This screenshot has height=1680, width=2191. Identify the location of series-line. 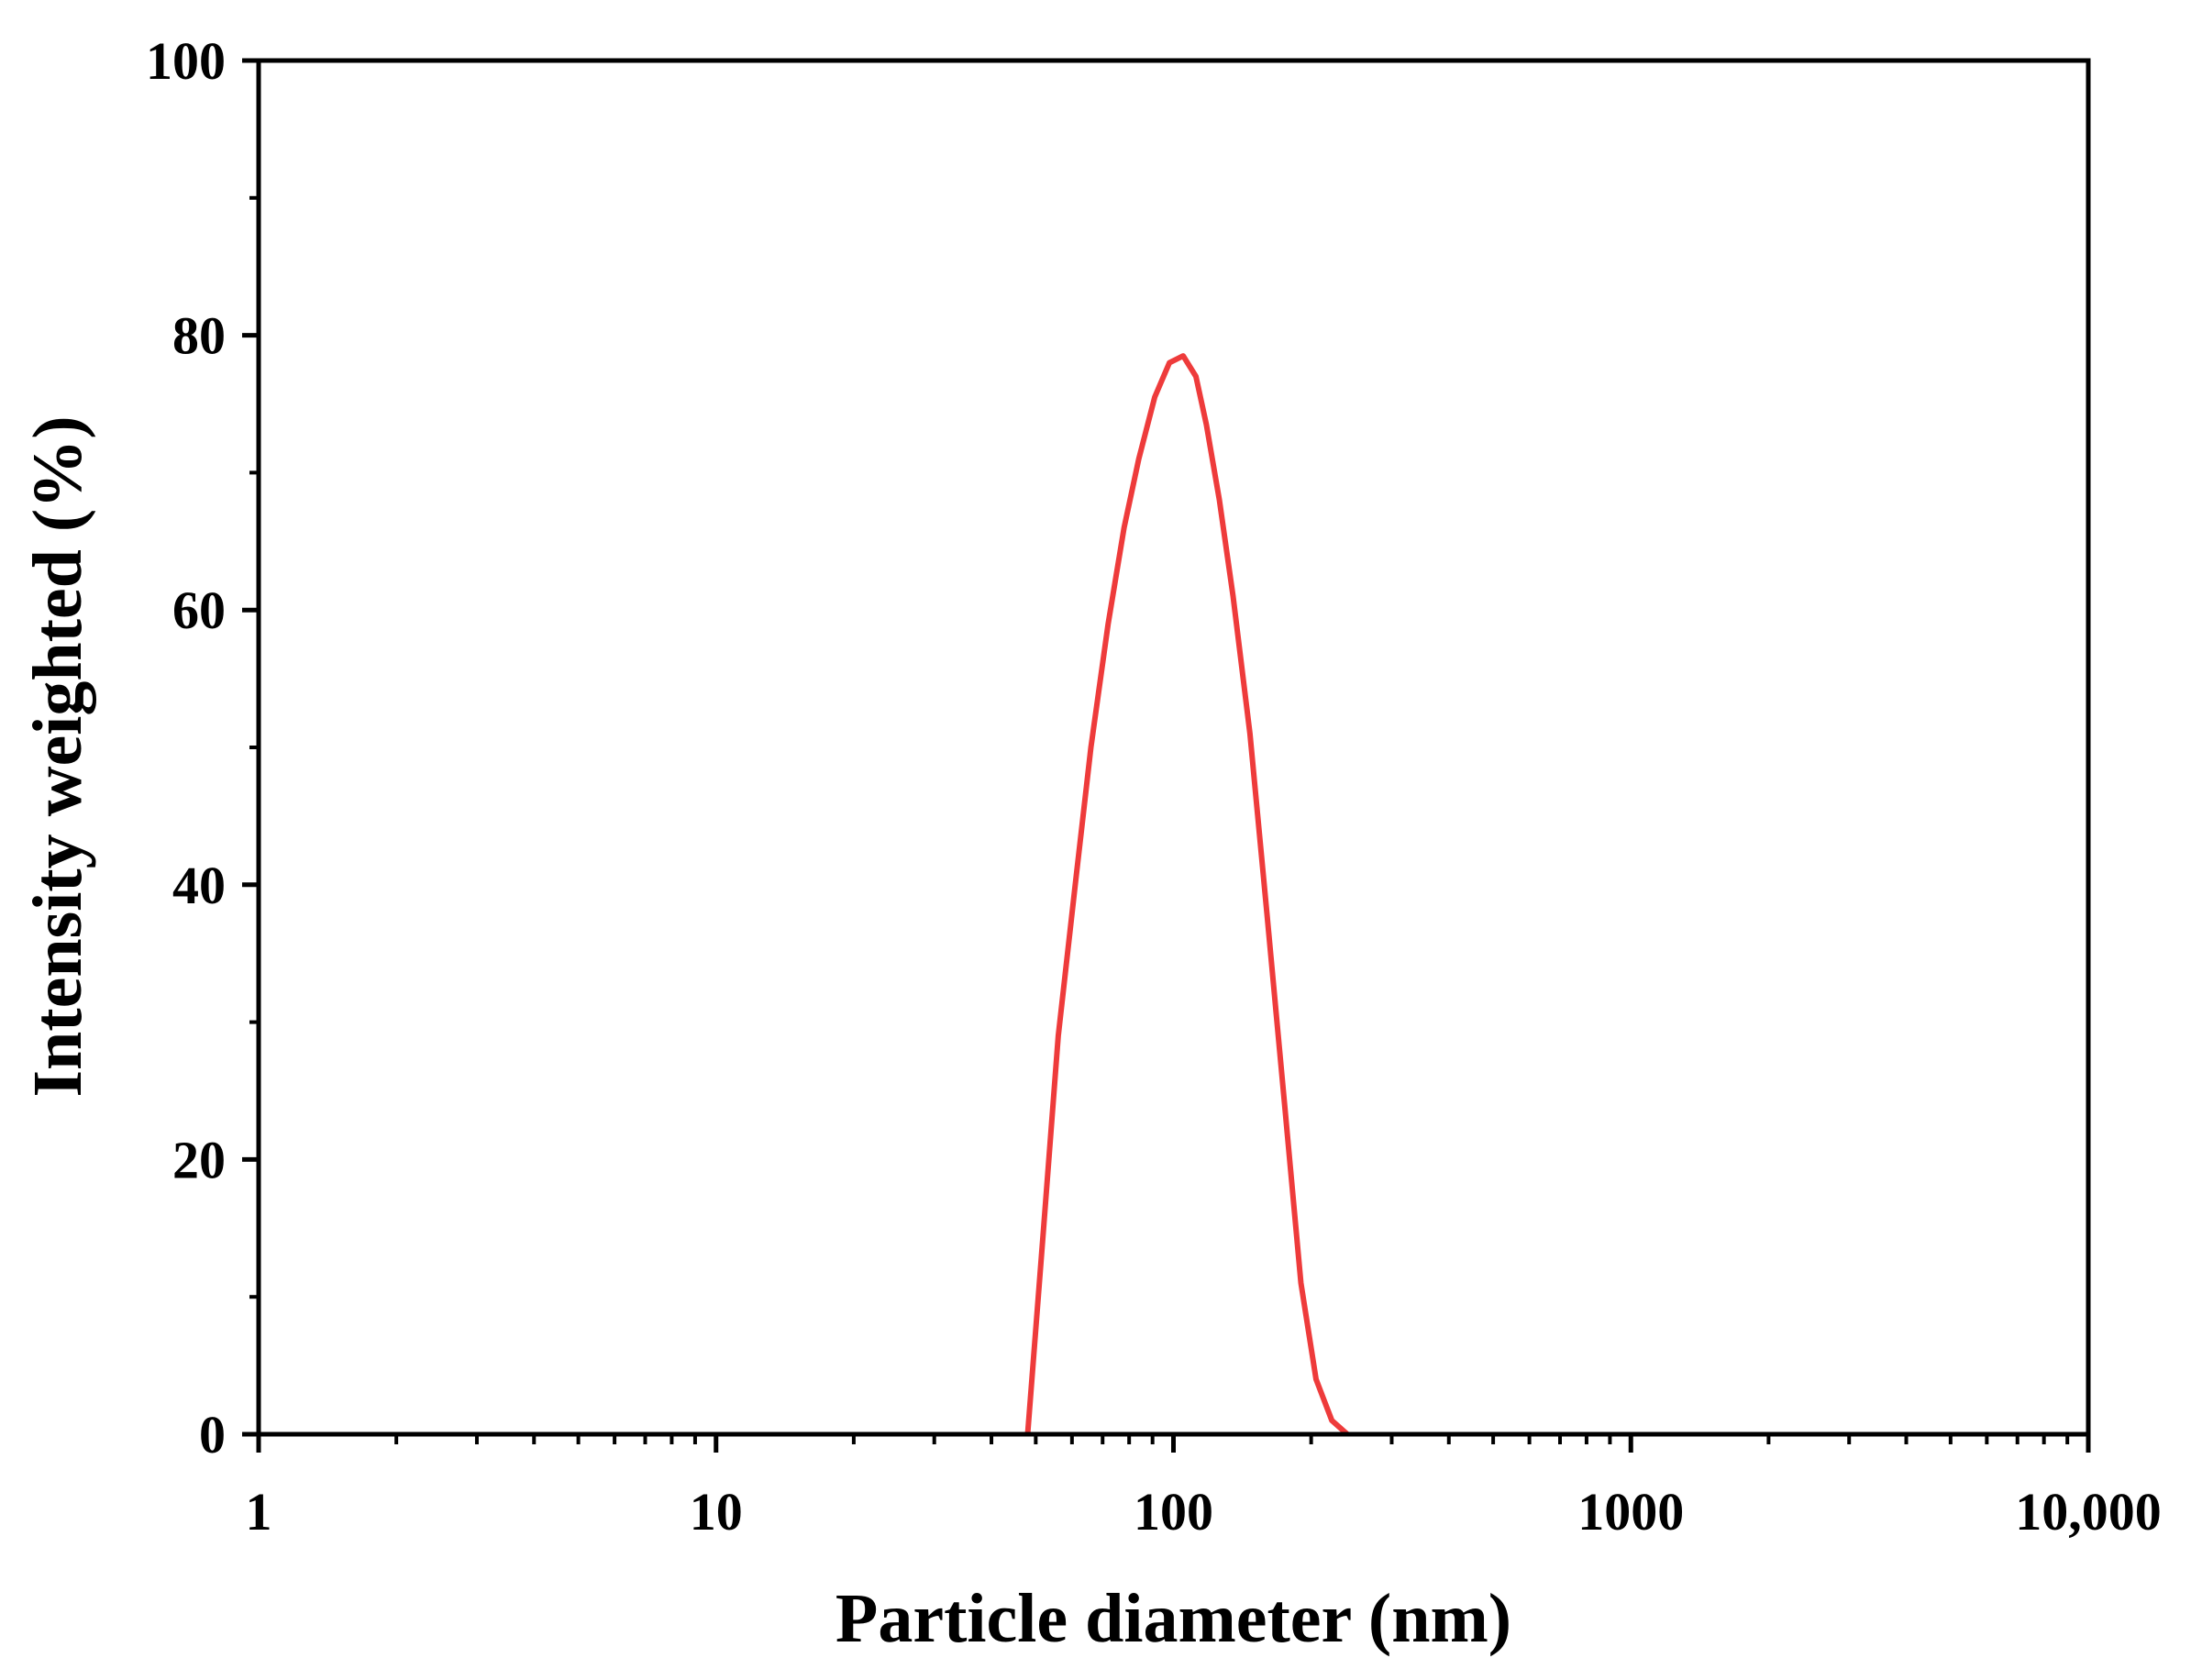
(1187, 895).